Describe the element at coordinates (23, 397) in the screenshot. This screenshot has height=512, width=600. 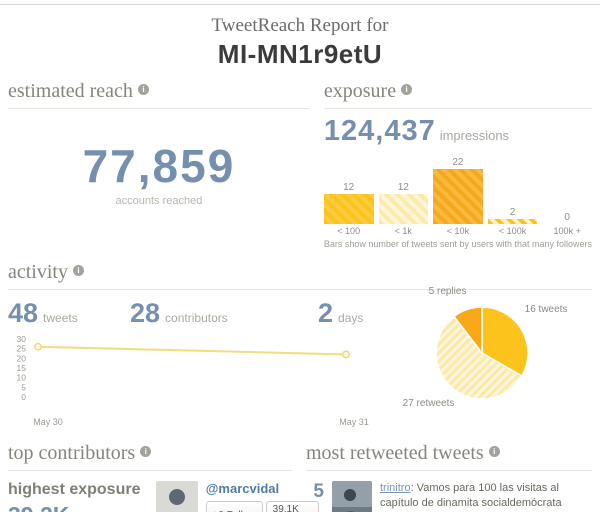
I see `svg-text: 0` at that location.